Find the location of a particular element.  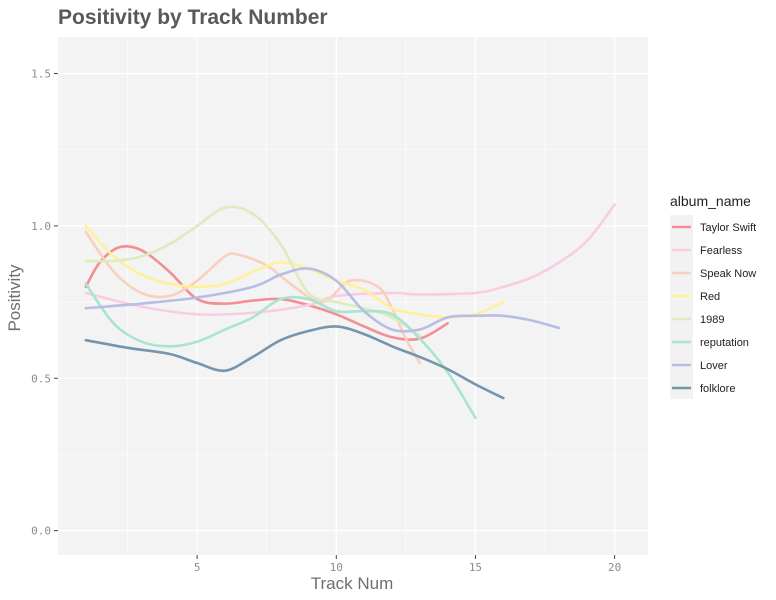

legend-label: Speak Now is located at coordinates (728, 274).